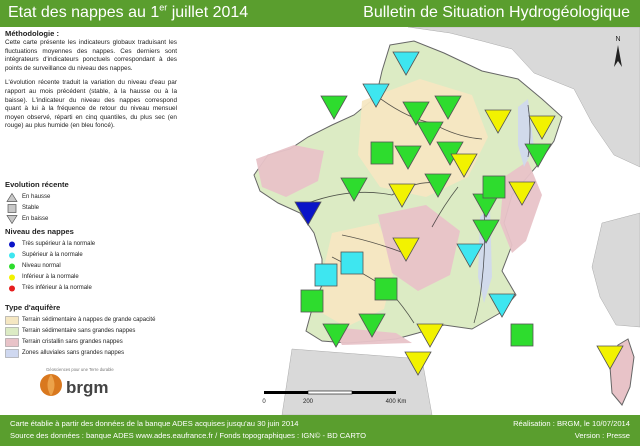 Image resolution: width=640 pixels, height=446 pixels. I want to click on methodology-heading: Méthodologie :, so click(32, 33).